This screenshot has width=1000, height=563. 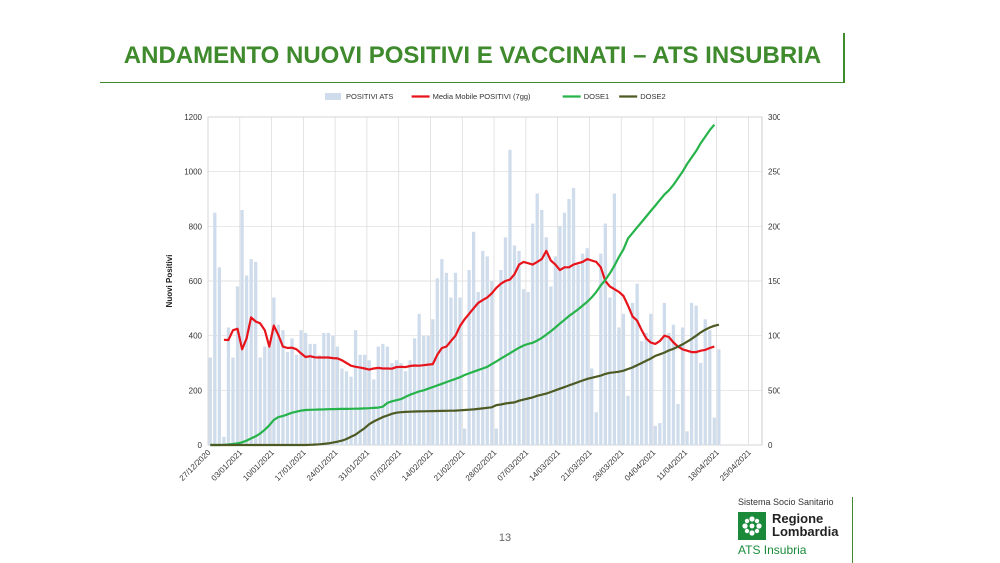 What do you see at coordinates (417, 465) in the screenshot?
I see `x-tick-label: 14/02/2021` at bounding box center [417, 465].